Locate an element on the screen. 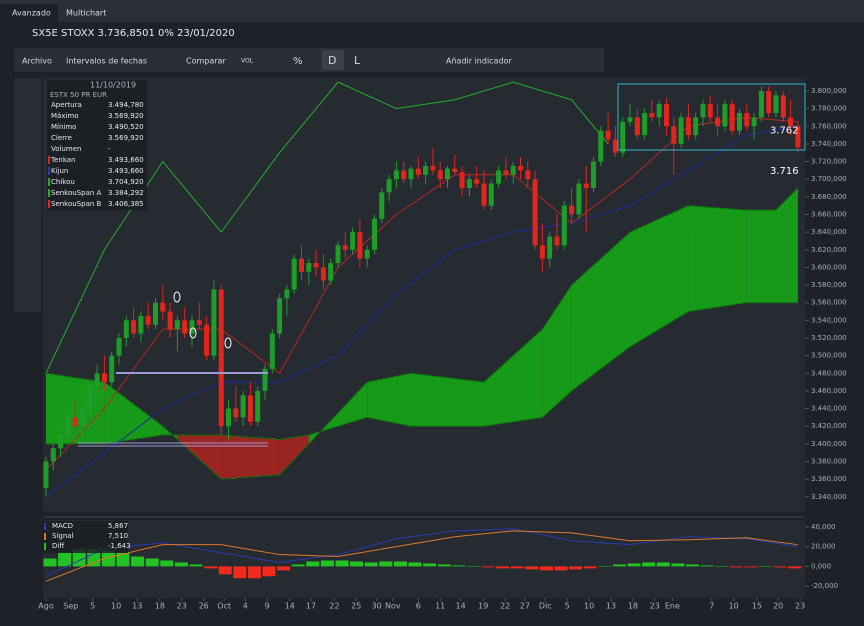  button: D is located at coordinates (332, 60).